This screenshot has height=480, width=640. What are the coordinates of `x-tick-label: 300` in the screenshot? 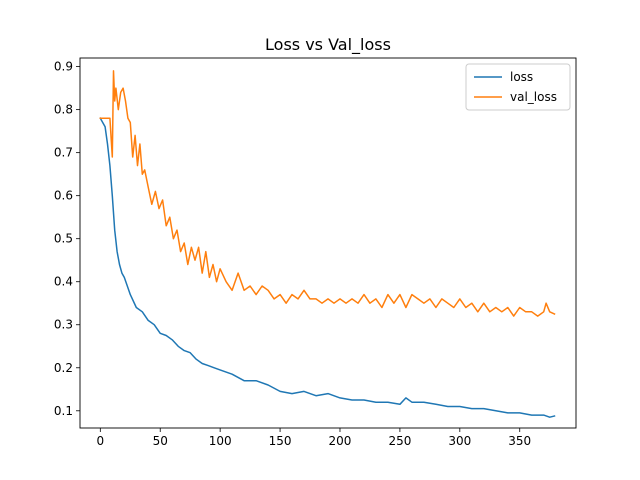 It's located at (459, 441).